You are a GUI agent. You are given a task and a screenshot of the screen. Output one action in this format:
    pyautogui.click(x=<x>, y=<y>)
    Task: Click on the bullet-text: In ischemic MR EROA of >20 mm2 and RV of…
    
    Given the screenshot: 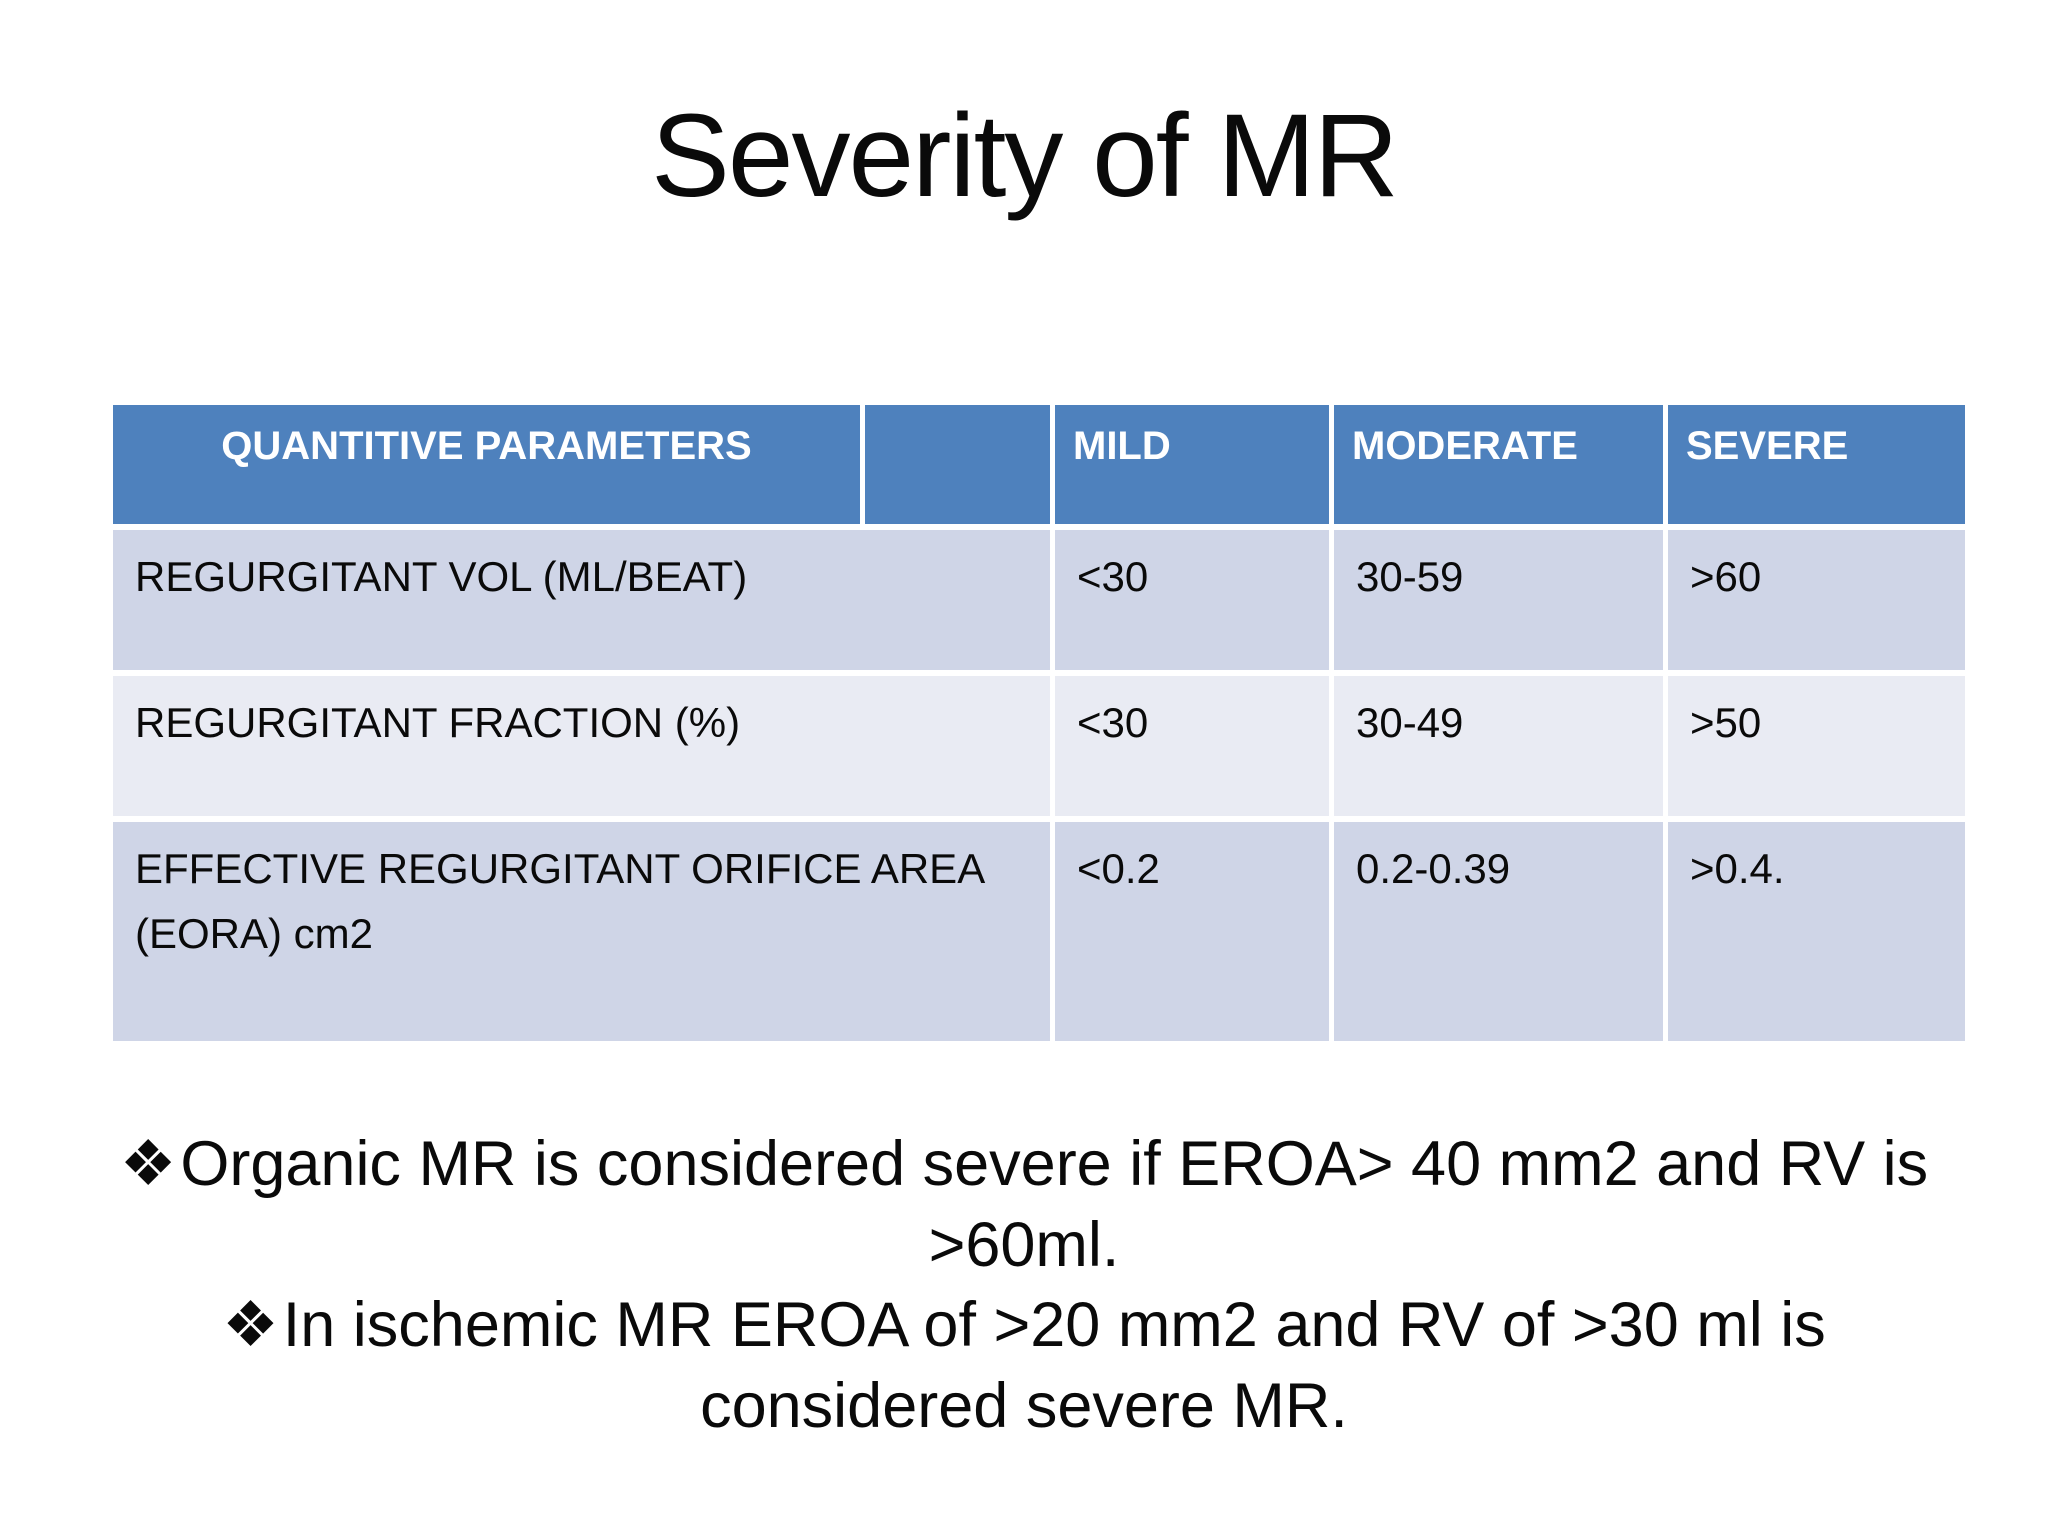 What is the action you would take?
    pyautogui.click(x=1054, y=1325)
    